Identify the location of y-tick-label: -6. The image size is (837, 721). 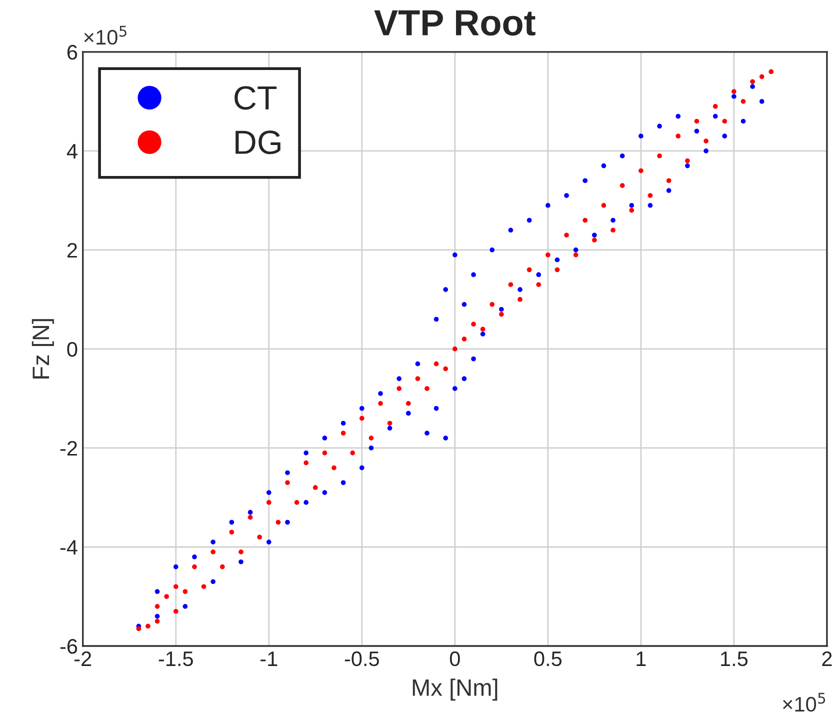
(69, 646).